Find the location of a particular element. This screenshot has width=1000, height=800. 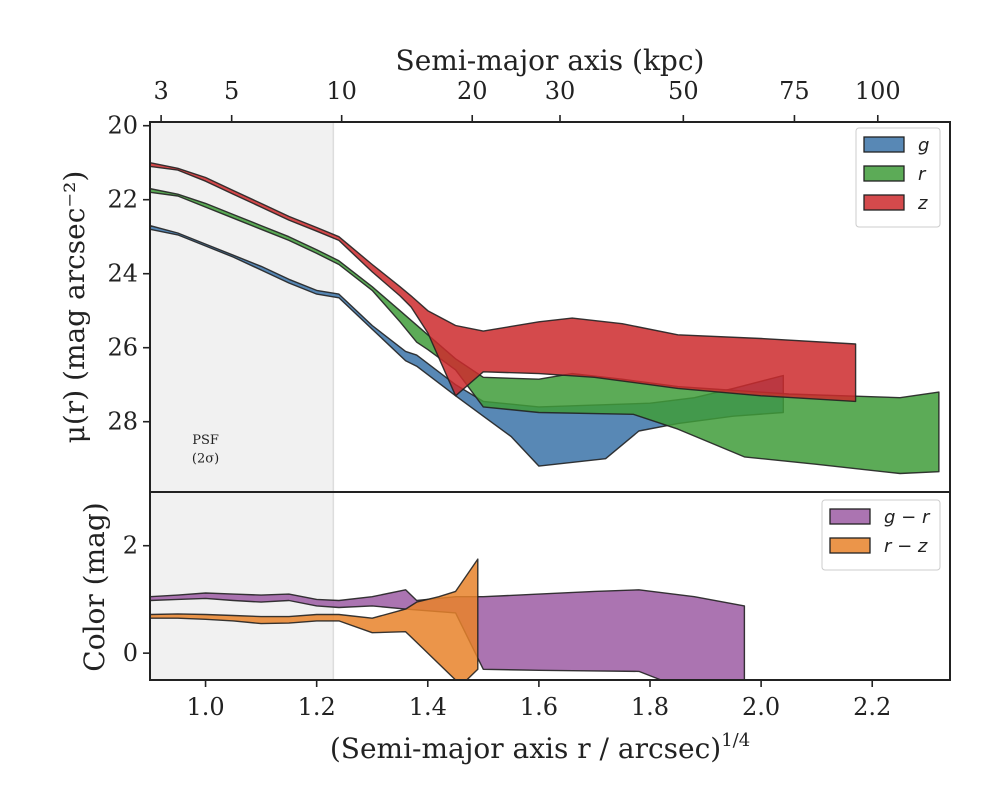

bottom-y-tick-label: 0 is located at coordinates (130, 653).